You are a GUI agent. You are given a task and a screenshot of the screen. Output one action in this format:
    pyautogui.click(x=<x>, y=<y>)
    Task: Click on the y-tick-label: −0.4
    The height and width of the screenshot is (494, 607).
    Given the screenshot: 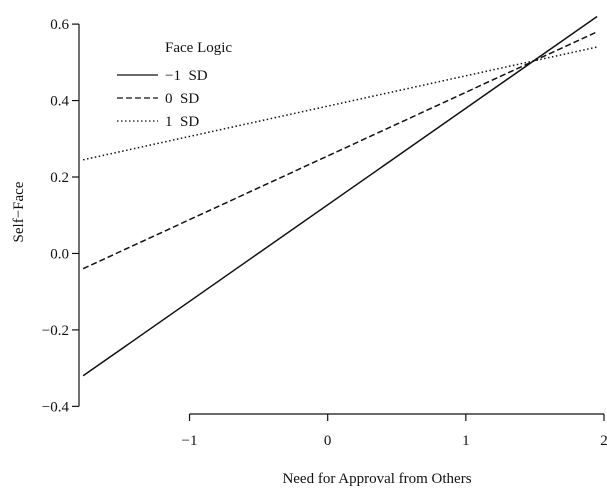 What is the action you would take?
    pyautogui.click(x=56, y=407)
    